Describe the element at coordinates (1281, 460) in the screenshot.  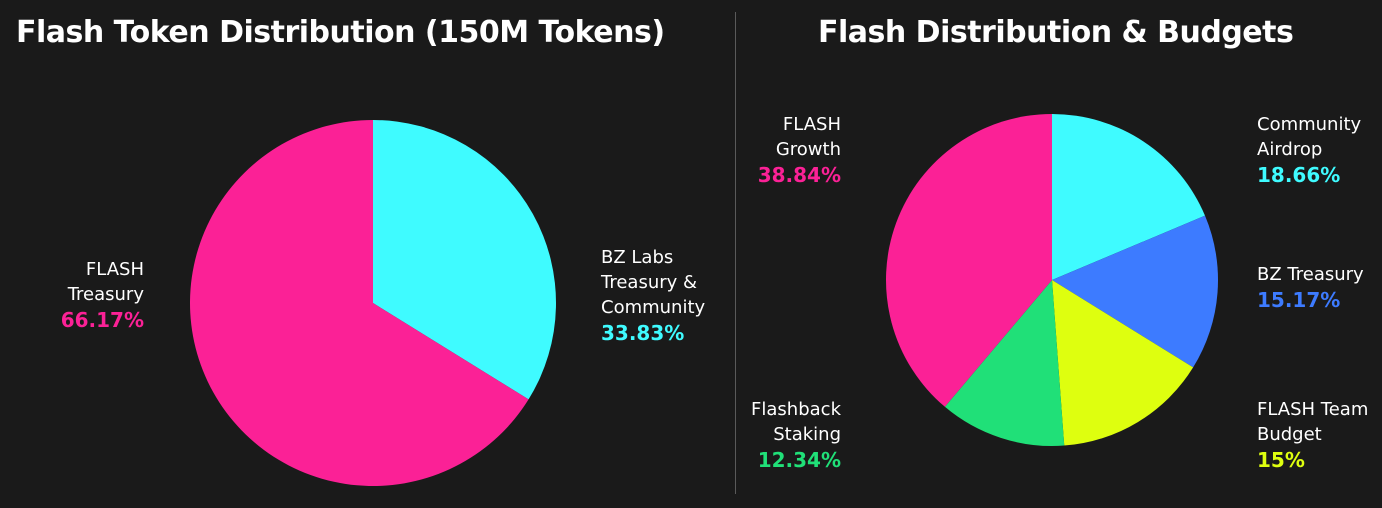
I see `label-percent: 15%` at that location.